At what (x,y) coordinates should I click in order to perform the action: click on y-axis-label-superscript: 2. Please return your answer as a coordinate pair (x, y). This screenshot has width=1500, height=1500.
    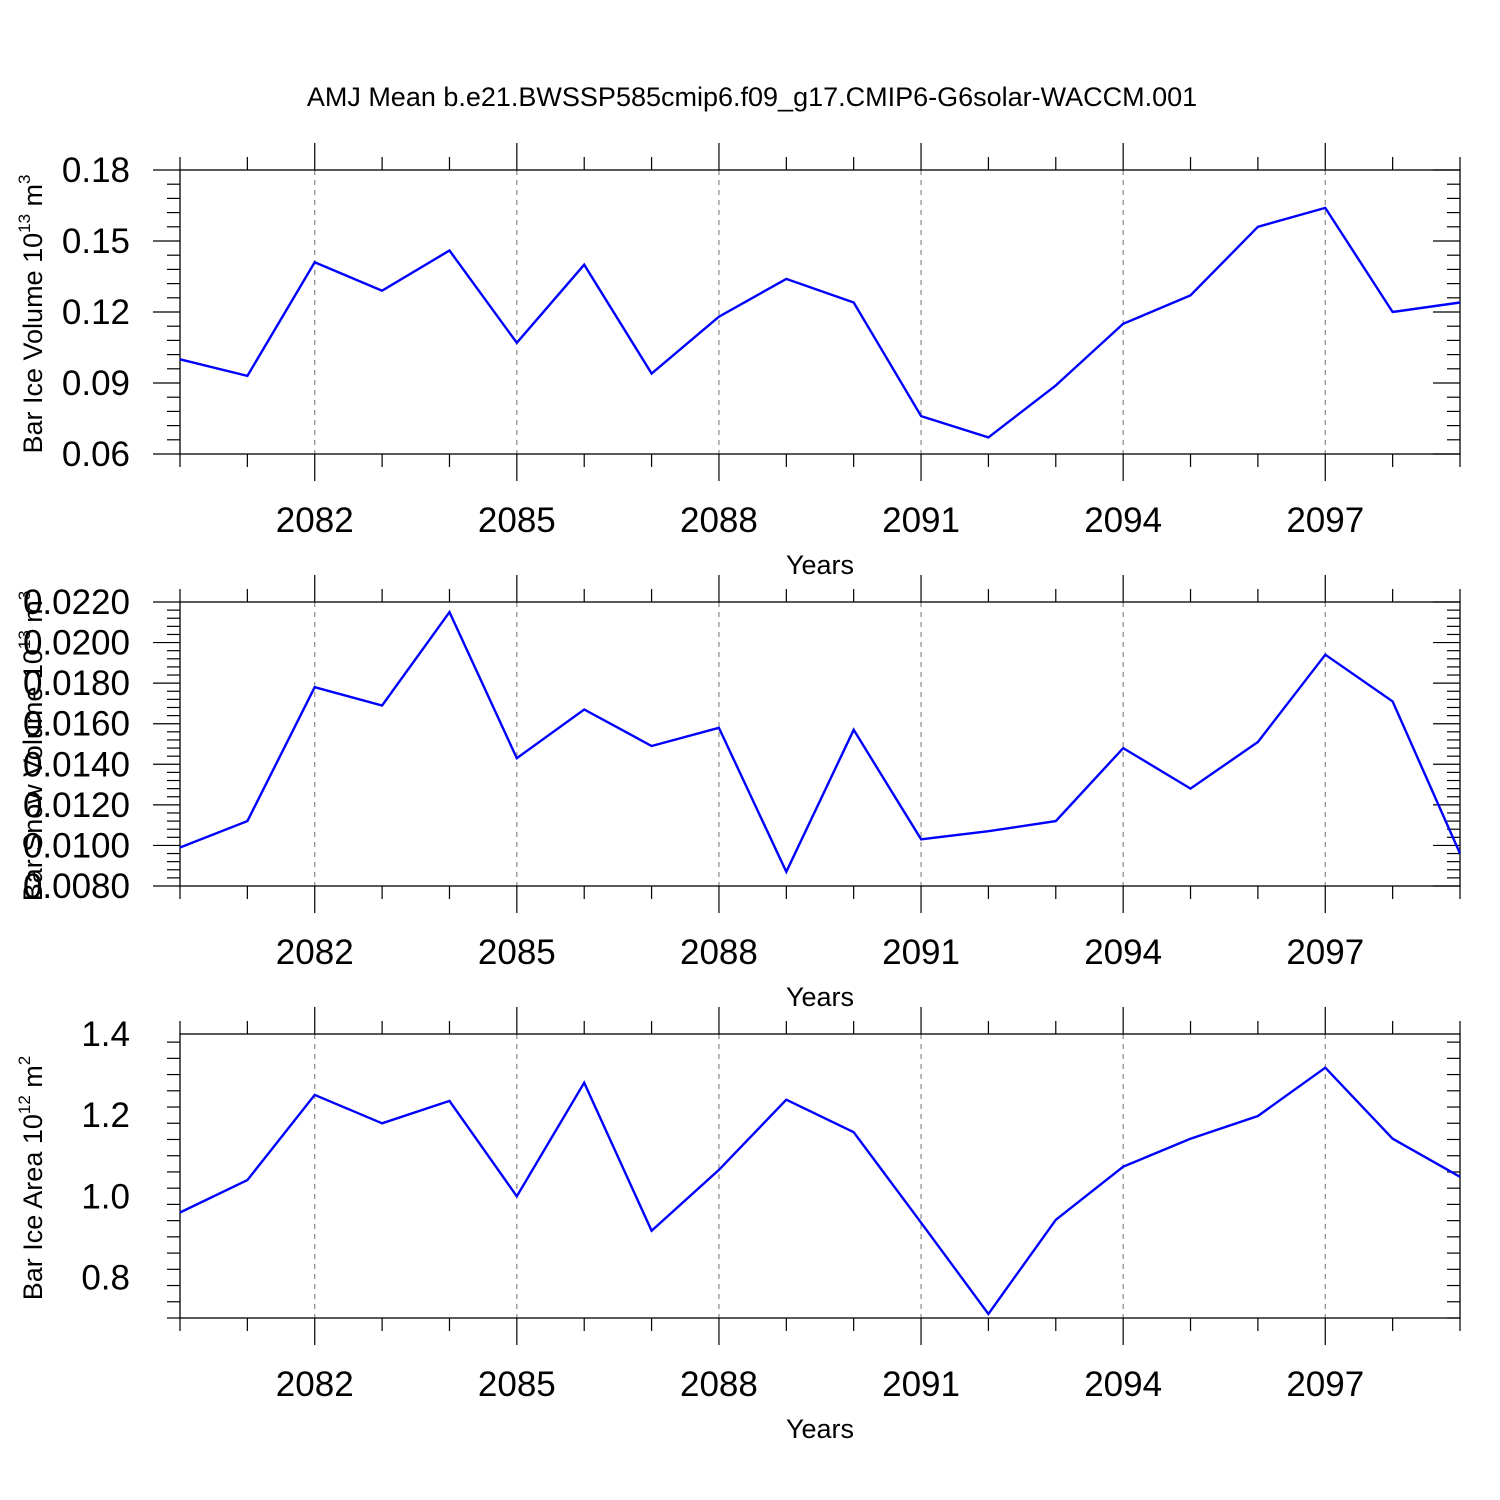
    Looking at the image, I should click on (24, 1060).